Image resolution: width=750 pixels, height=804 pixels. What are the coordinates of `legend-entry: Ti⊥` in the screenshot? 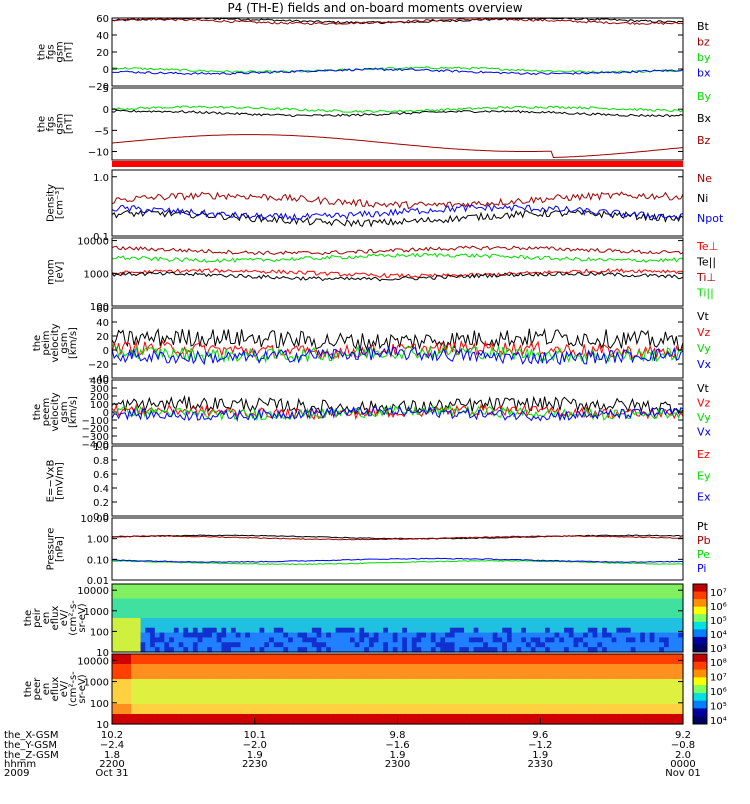 It's located at (706, 277).